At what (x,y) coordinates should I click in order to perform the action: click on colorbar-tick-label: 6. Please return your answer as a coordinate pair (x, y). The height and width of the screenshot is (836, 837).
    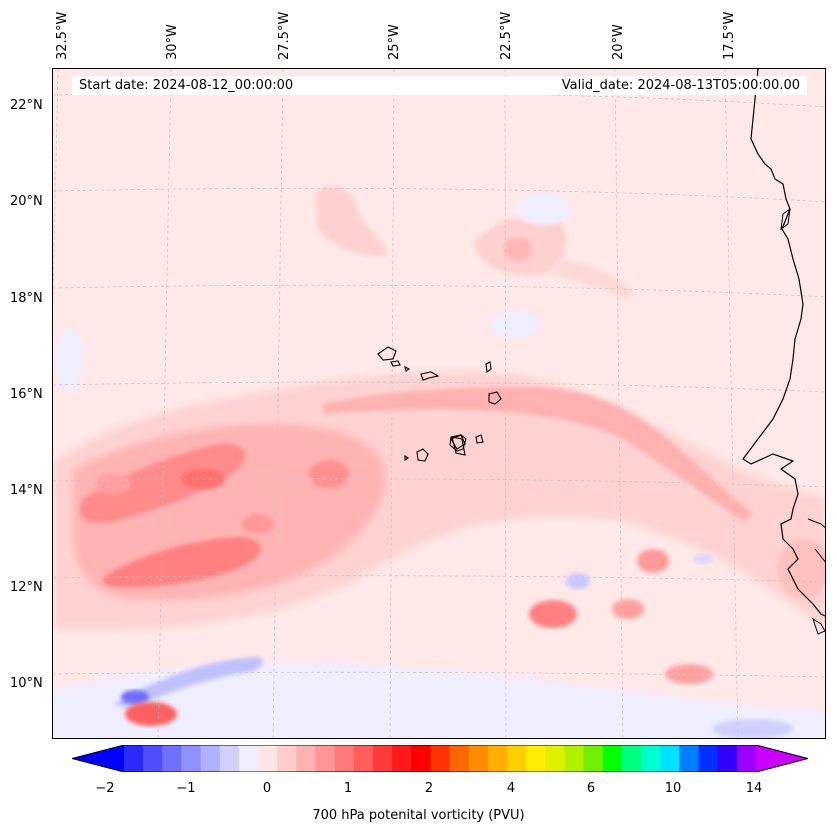
    Looking at the image, I should click on (591, 788).